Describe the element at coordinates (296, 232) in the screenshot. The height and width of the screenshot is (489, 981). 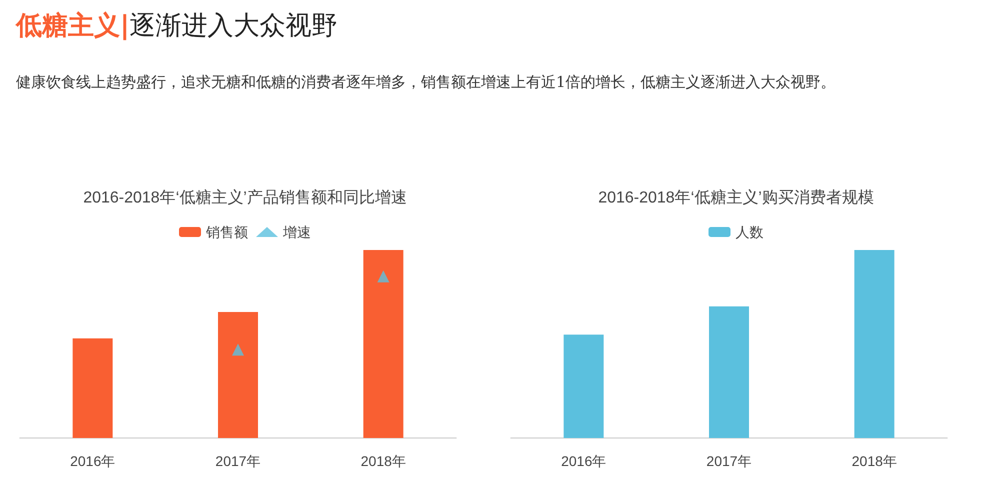
I see `legend-label: 增速` at that location.